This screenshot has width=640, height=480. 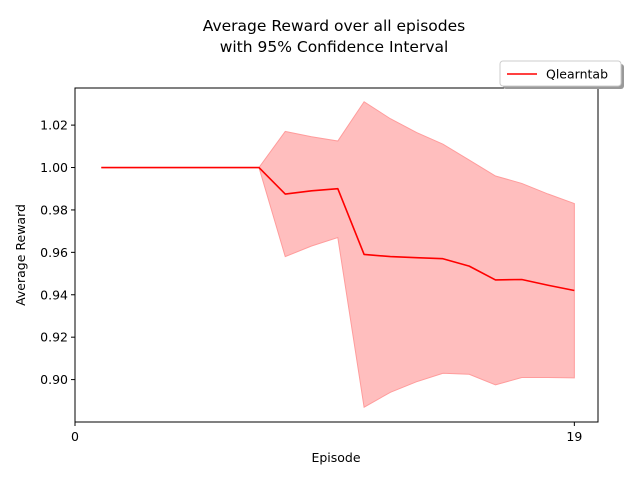 What do you see at coordinates (574, 436) in the screenshot?
I see `x-tick-label: 19` at bounding box center [574, 436].